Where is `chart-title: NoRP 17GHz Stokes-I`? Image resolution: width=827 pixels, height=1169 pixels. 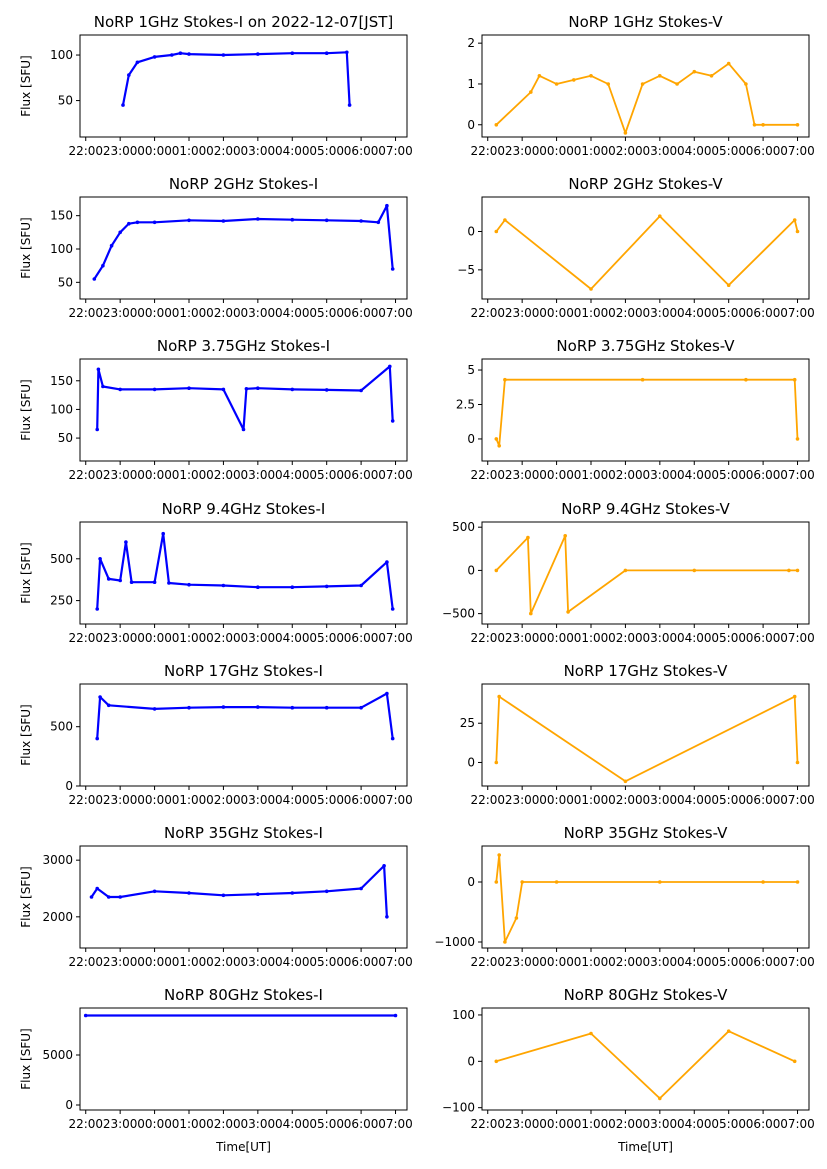
chart-title: NoRP 17GHz Stokes-I is located at coordinates (243, 671).